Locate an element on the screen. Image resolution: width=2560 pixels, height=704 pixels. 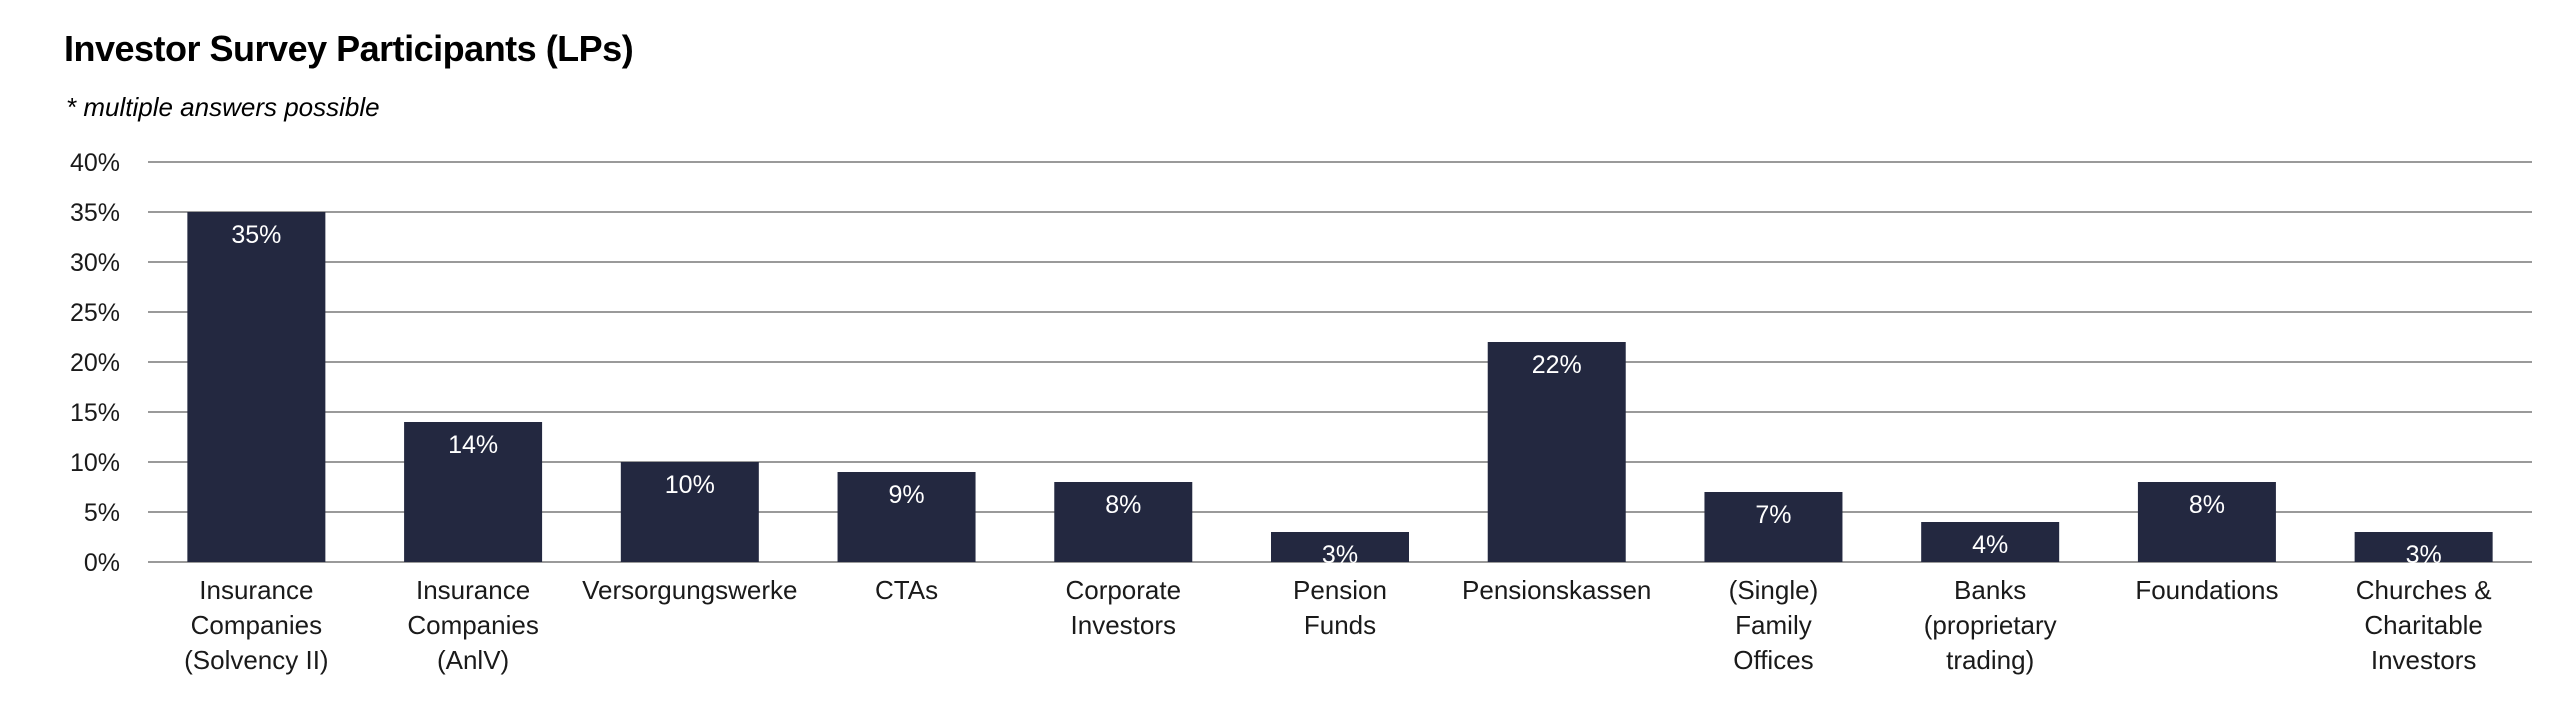
y-tick-label: 35% is located at coordinates (95, 213).